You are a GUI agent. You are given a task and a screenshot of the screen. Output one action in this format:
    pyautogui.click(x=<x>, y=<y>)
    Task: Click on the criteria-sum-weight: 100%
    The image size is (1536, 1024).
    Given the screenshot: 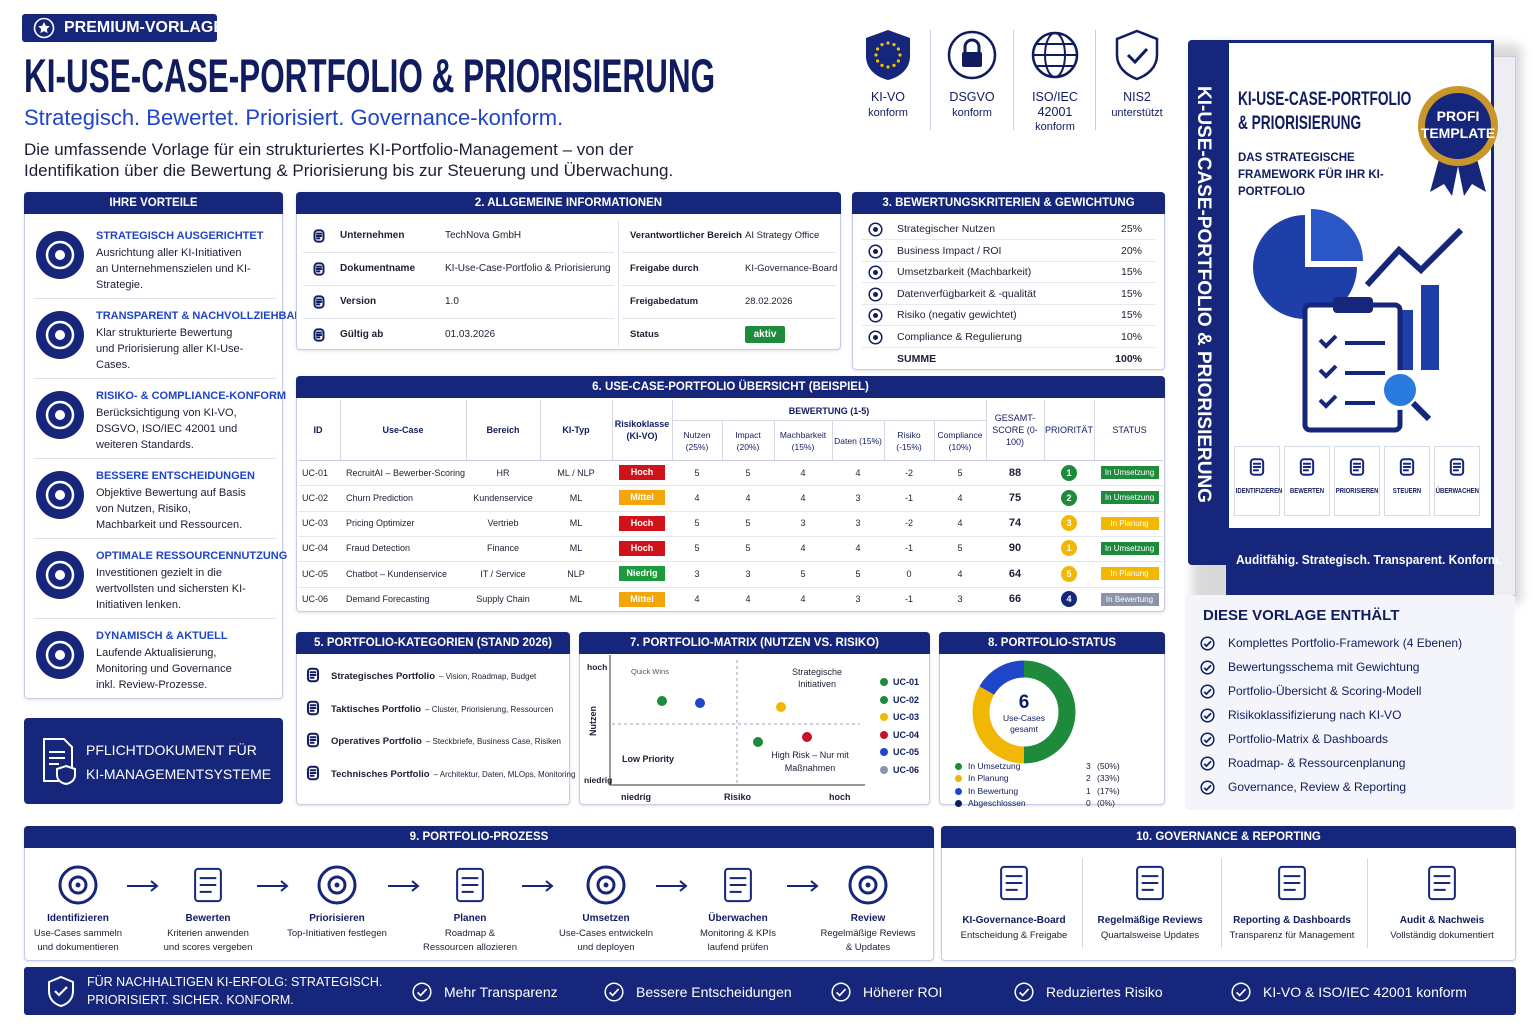 What is the action you would take?
    pyautogui.click(x=1128, y=359)
    